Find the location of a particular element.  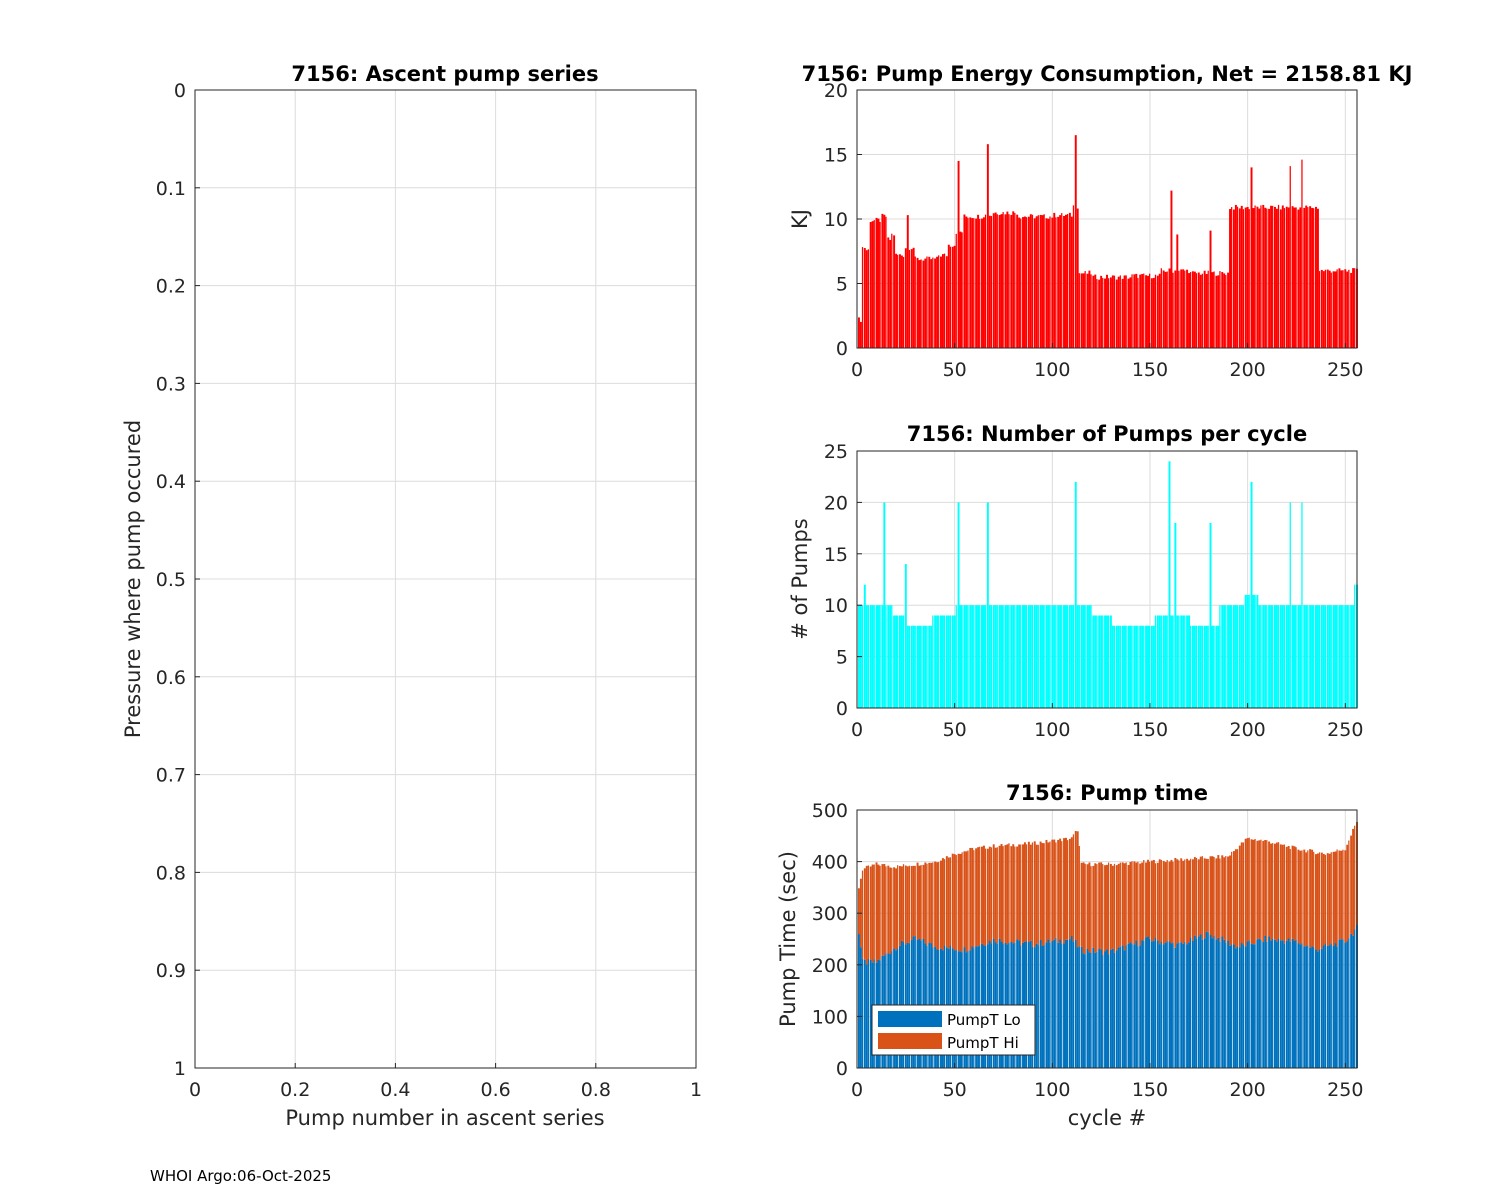

y-axis-label: KJ is located at coordinates (800, 219).